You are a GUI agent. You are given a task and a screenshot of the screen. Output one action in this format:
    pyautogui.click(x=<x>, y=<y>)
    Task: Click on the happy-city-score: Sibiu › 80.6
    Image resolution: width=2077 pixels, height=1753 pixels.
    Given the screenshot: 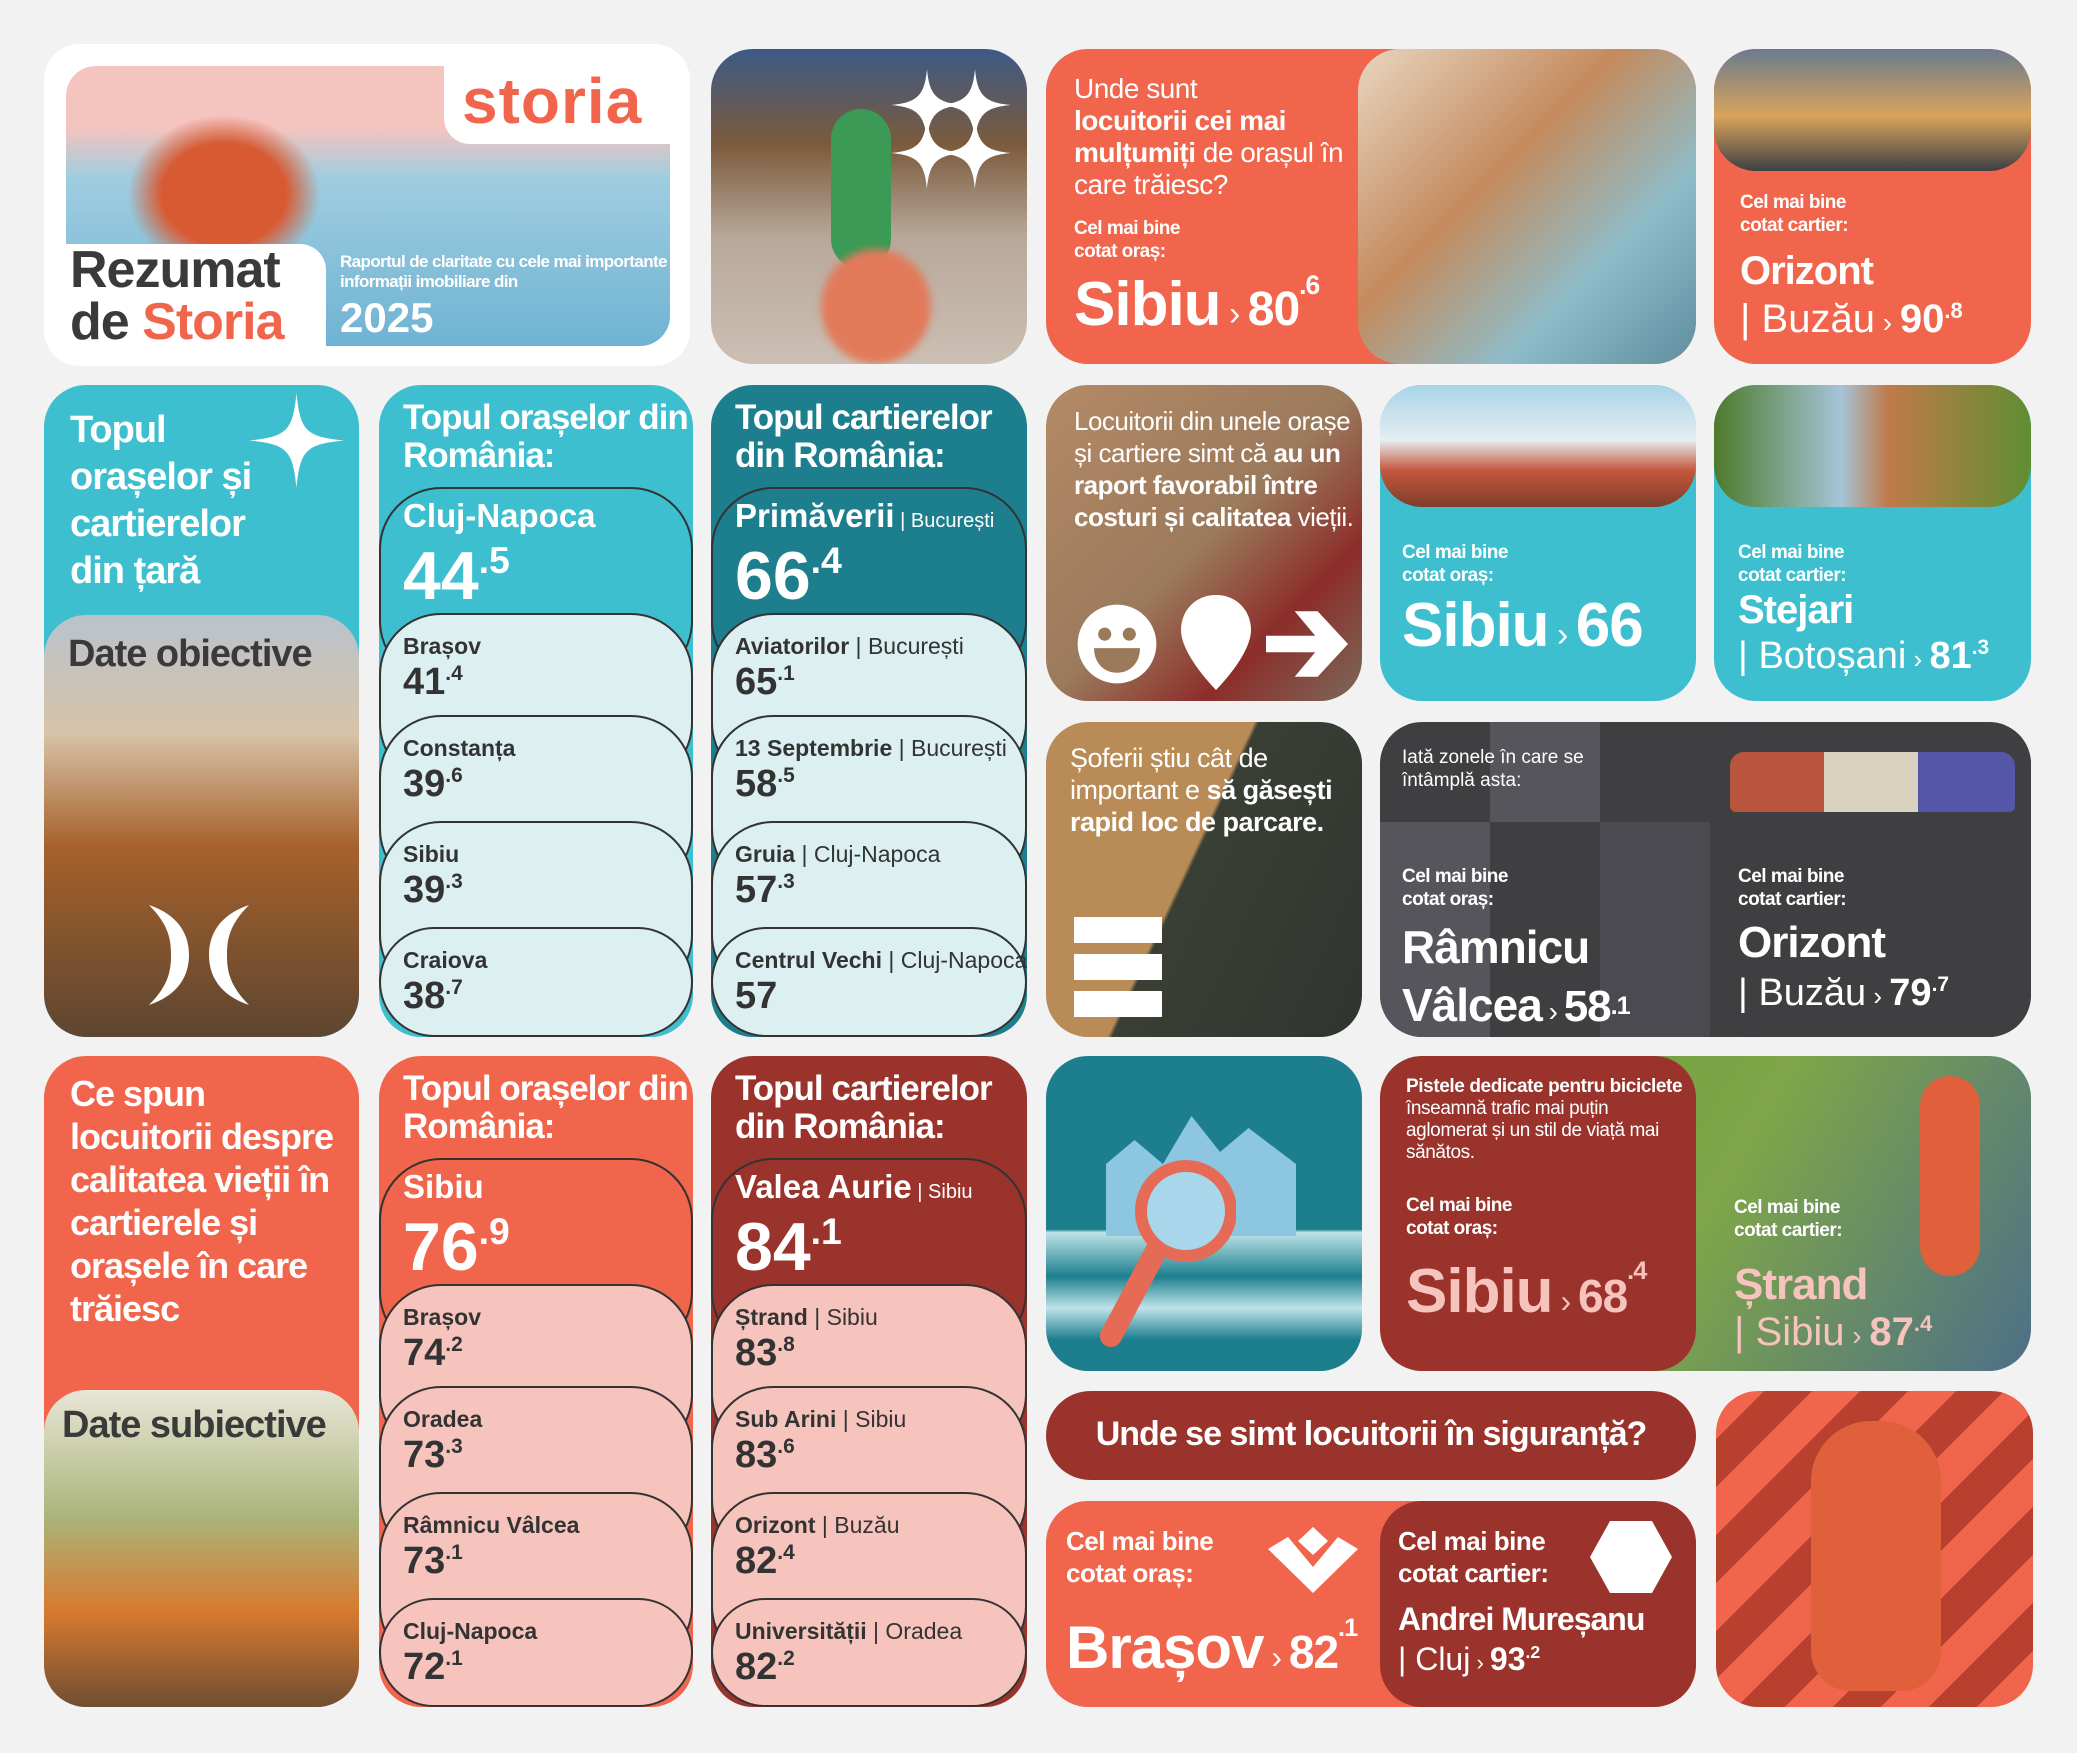 What is the action you would take?
    pyautogui.click(x=1197, y=304)
    